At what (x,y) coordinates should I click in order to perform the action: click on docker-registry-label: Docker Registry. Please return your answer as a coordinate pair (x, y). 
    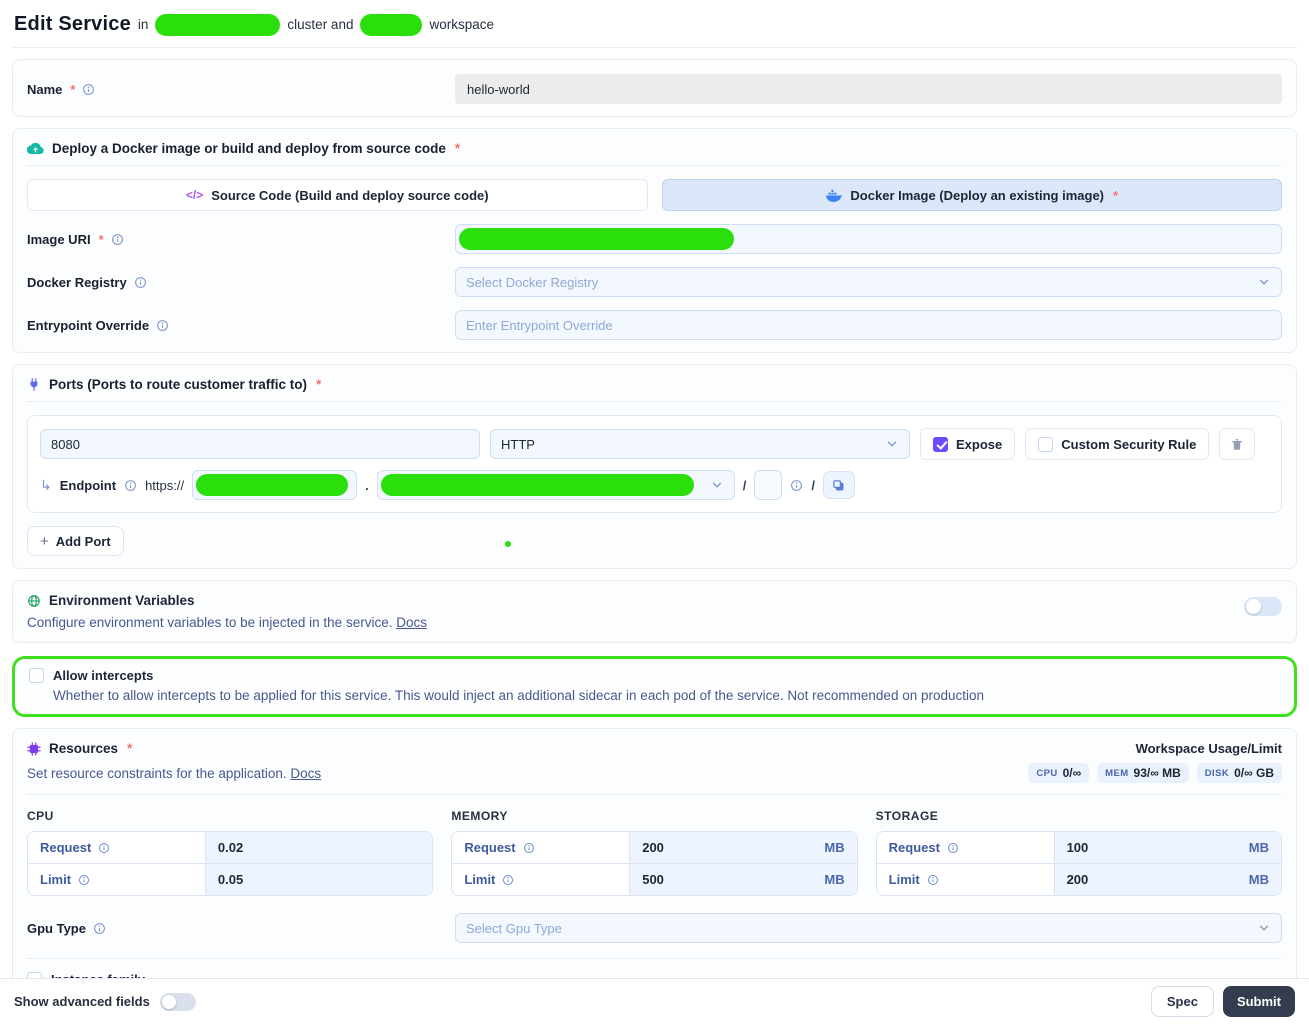
    Looking at the image, I should click on (77, 282).